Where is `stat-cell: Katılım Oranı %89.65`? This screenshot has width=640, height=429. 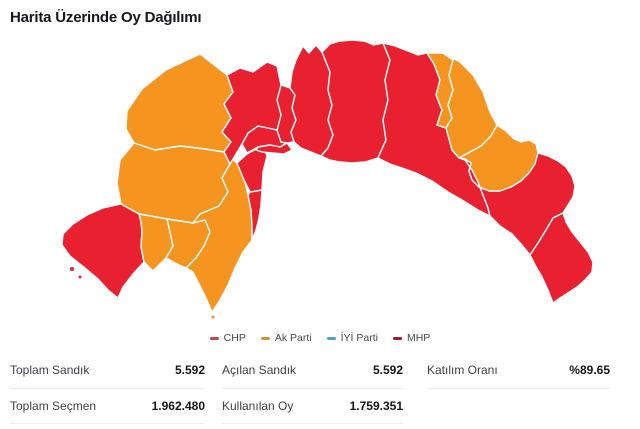 stat-cell: Katılım Oranı %89.65 is located at coordinates (518, 370).